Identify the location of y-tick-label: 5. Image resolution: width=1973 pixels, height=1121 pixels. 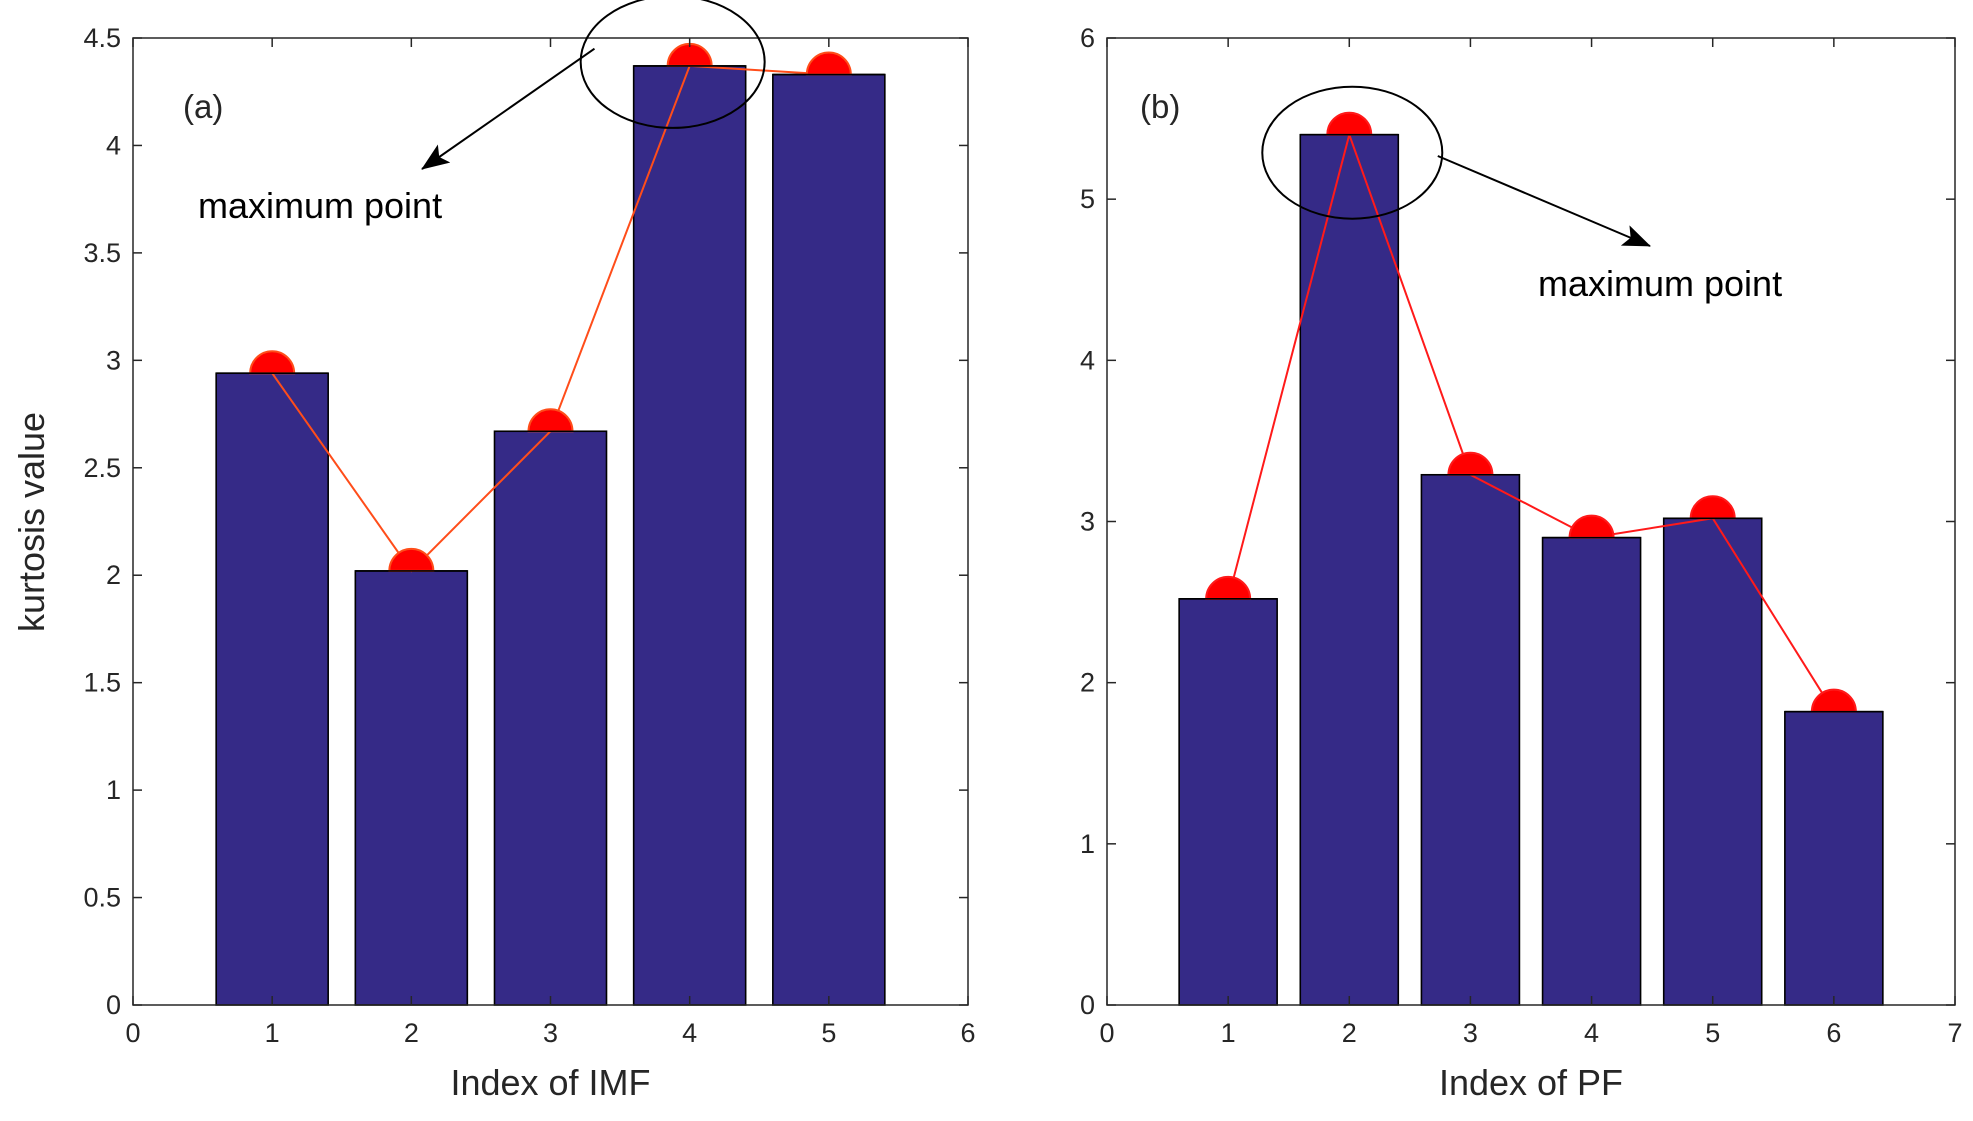
(1087, 199).